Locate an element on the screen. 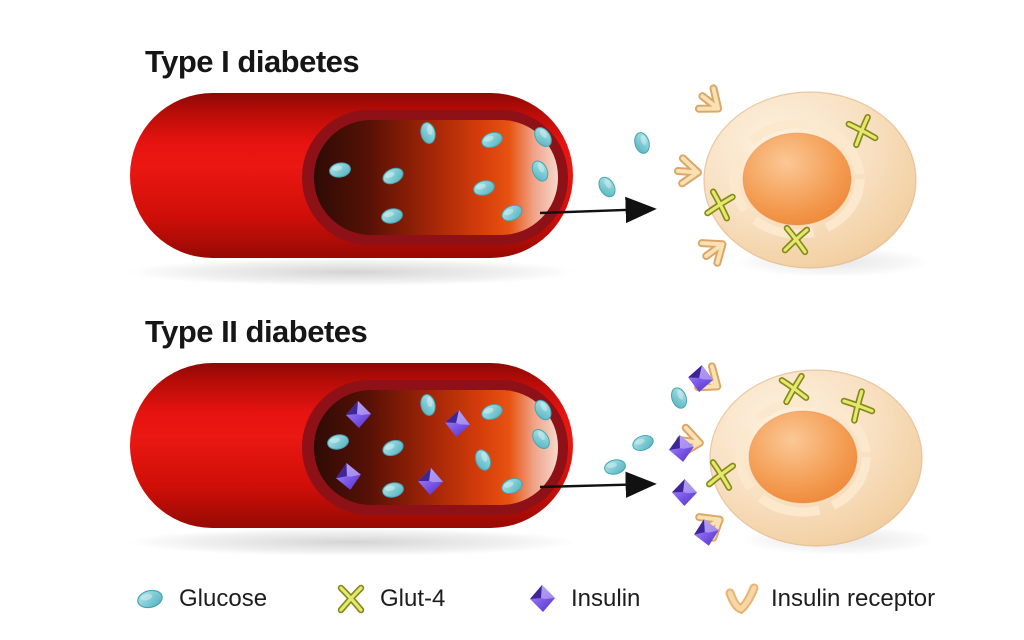 This screenshot has width=1024, height=640. insulin-receptor-icon is located at coordinates (742, 599).